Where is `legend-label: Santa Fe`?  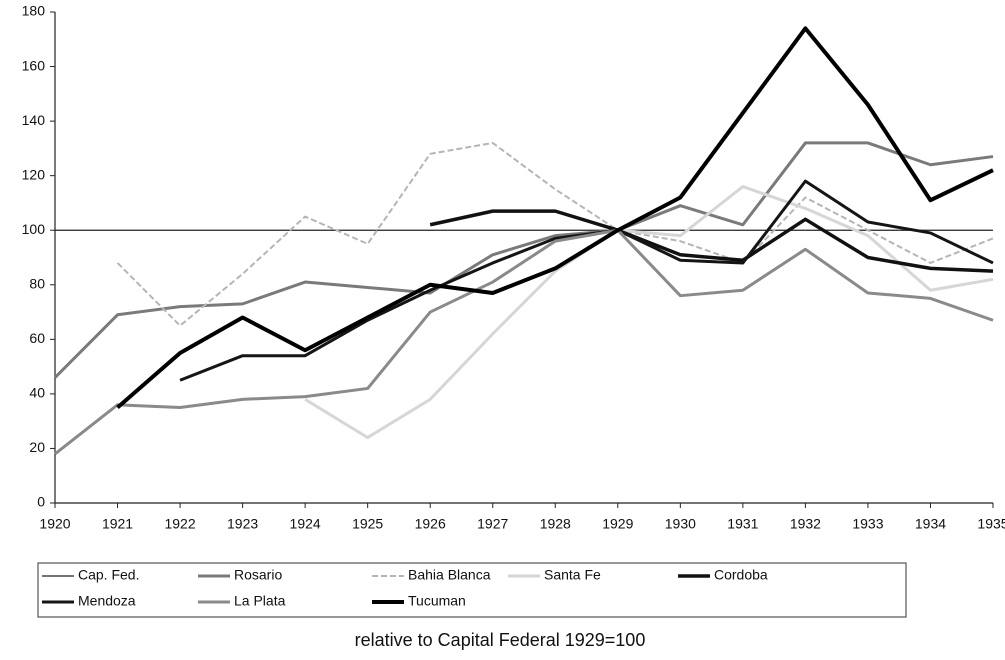 legend-label: Santa Fe is located at coordinates (572, 575).